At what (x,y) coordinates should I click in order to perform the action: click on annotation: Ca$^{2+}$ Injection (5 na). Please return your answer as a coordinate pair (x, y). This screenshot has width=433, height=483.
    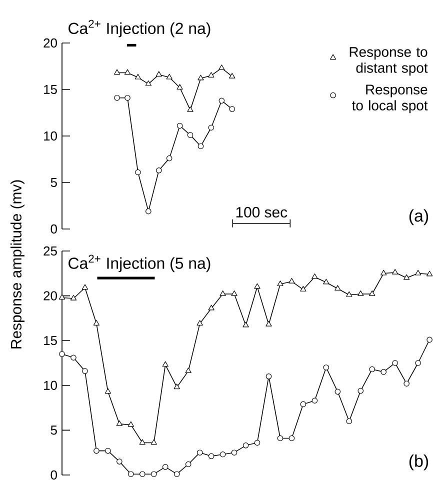
    Looking at the image, I should click on (139, 263).